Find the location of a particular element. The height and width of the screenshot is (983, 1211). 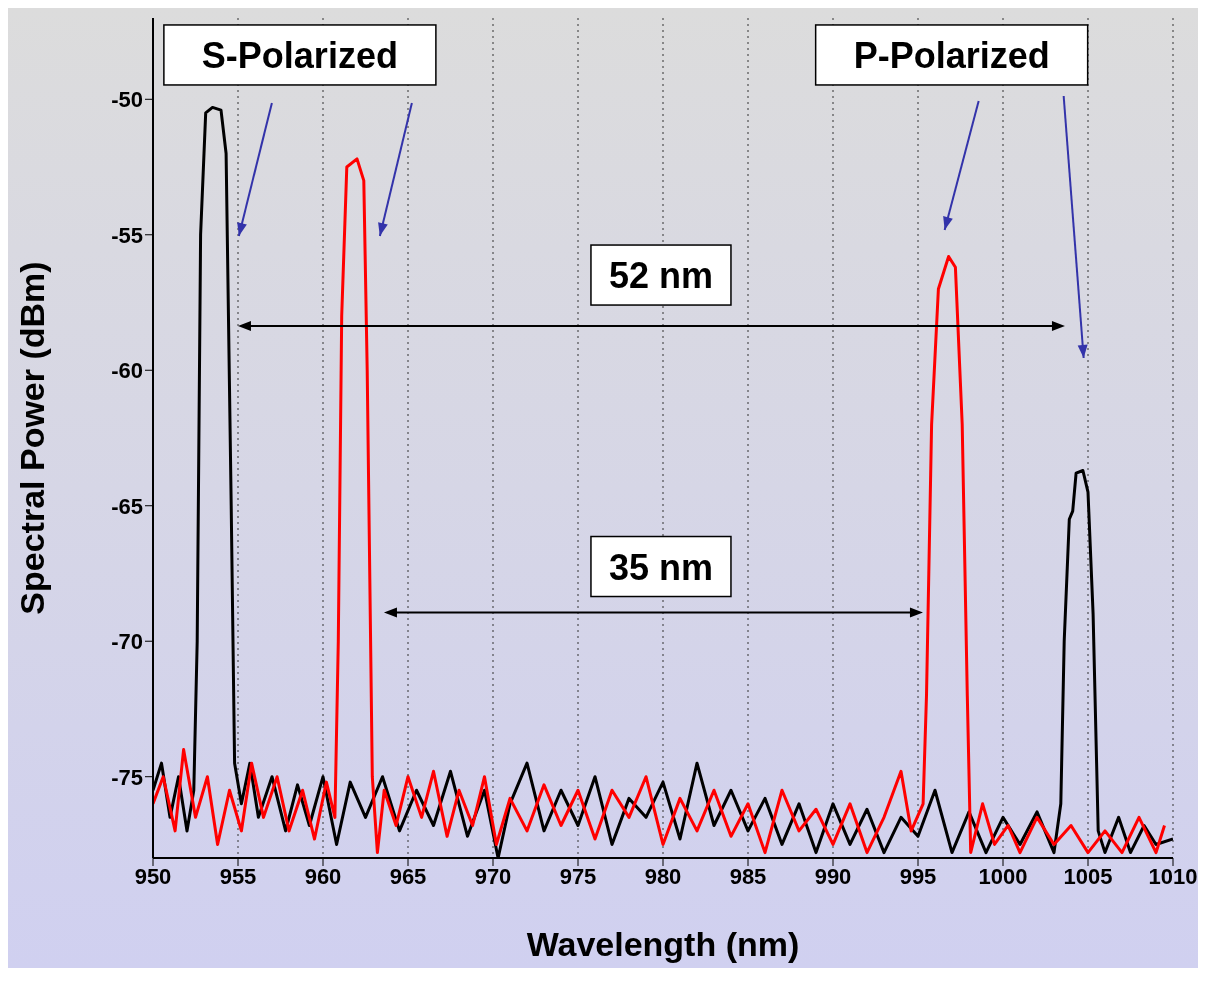

x-tick-label: 975 is located at coordinates (578, 876).